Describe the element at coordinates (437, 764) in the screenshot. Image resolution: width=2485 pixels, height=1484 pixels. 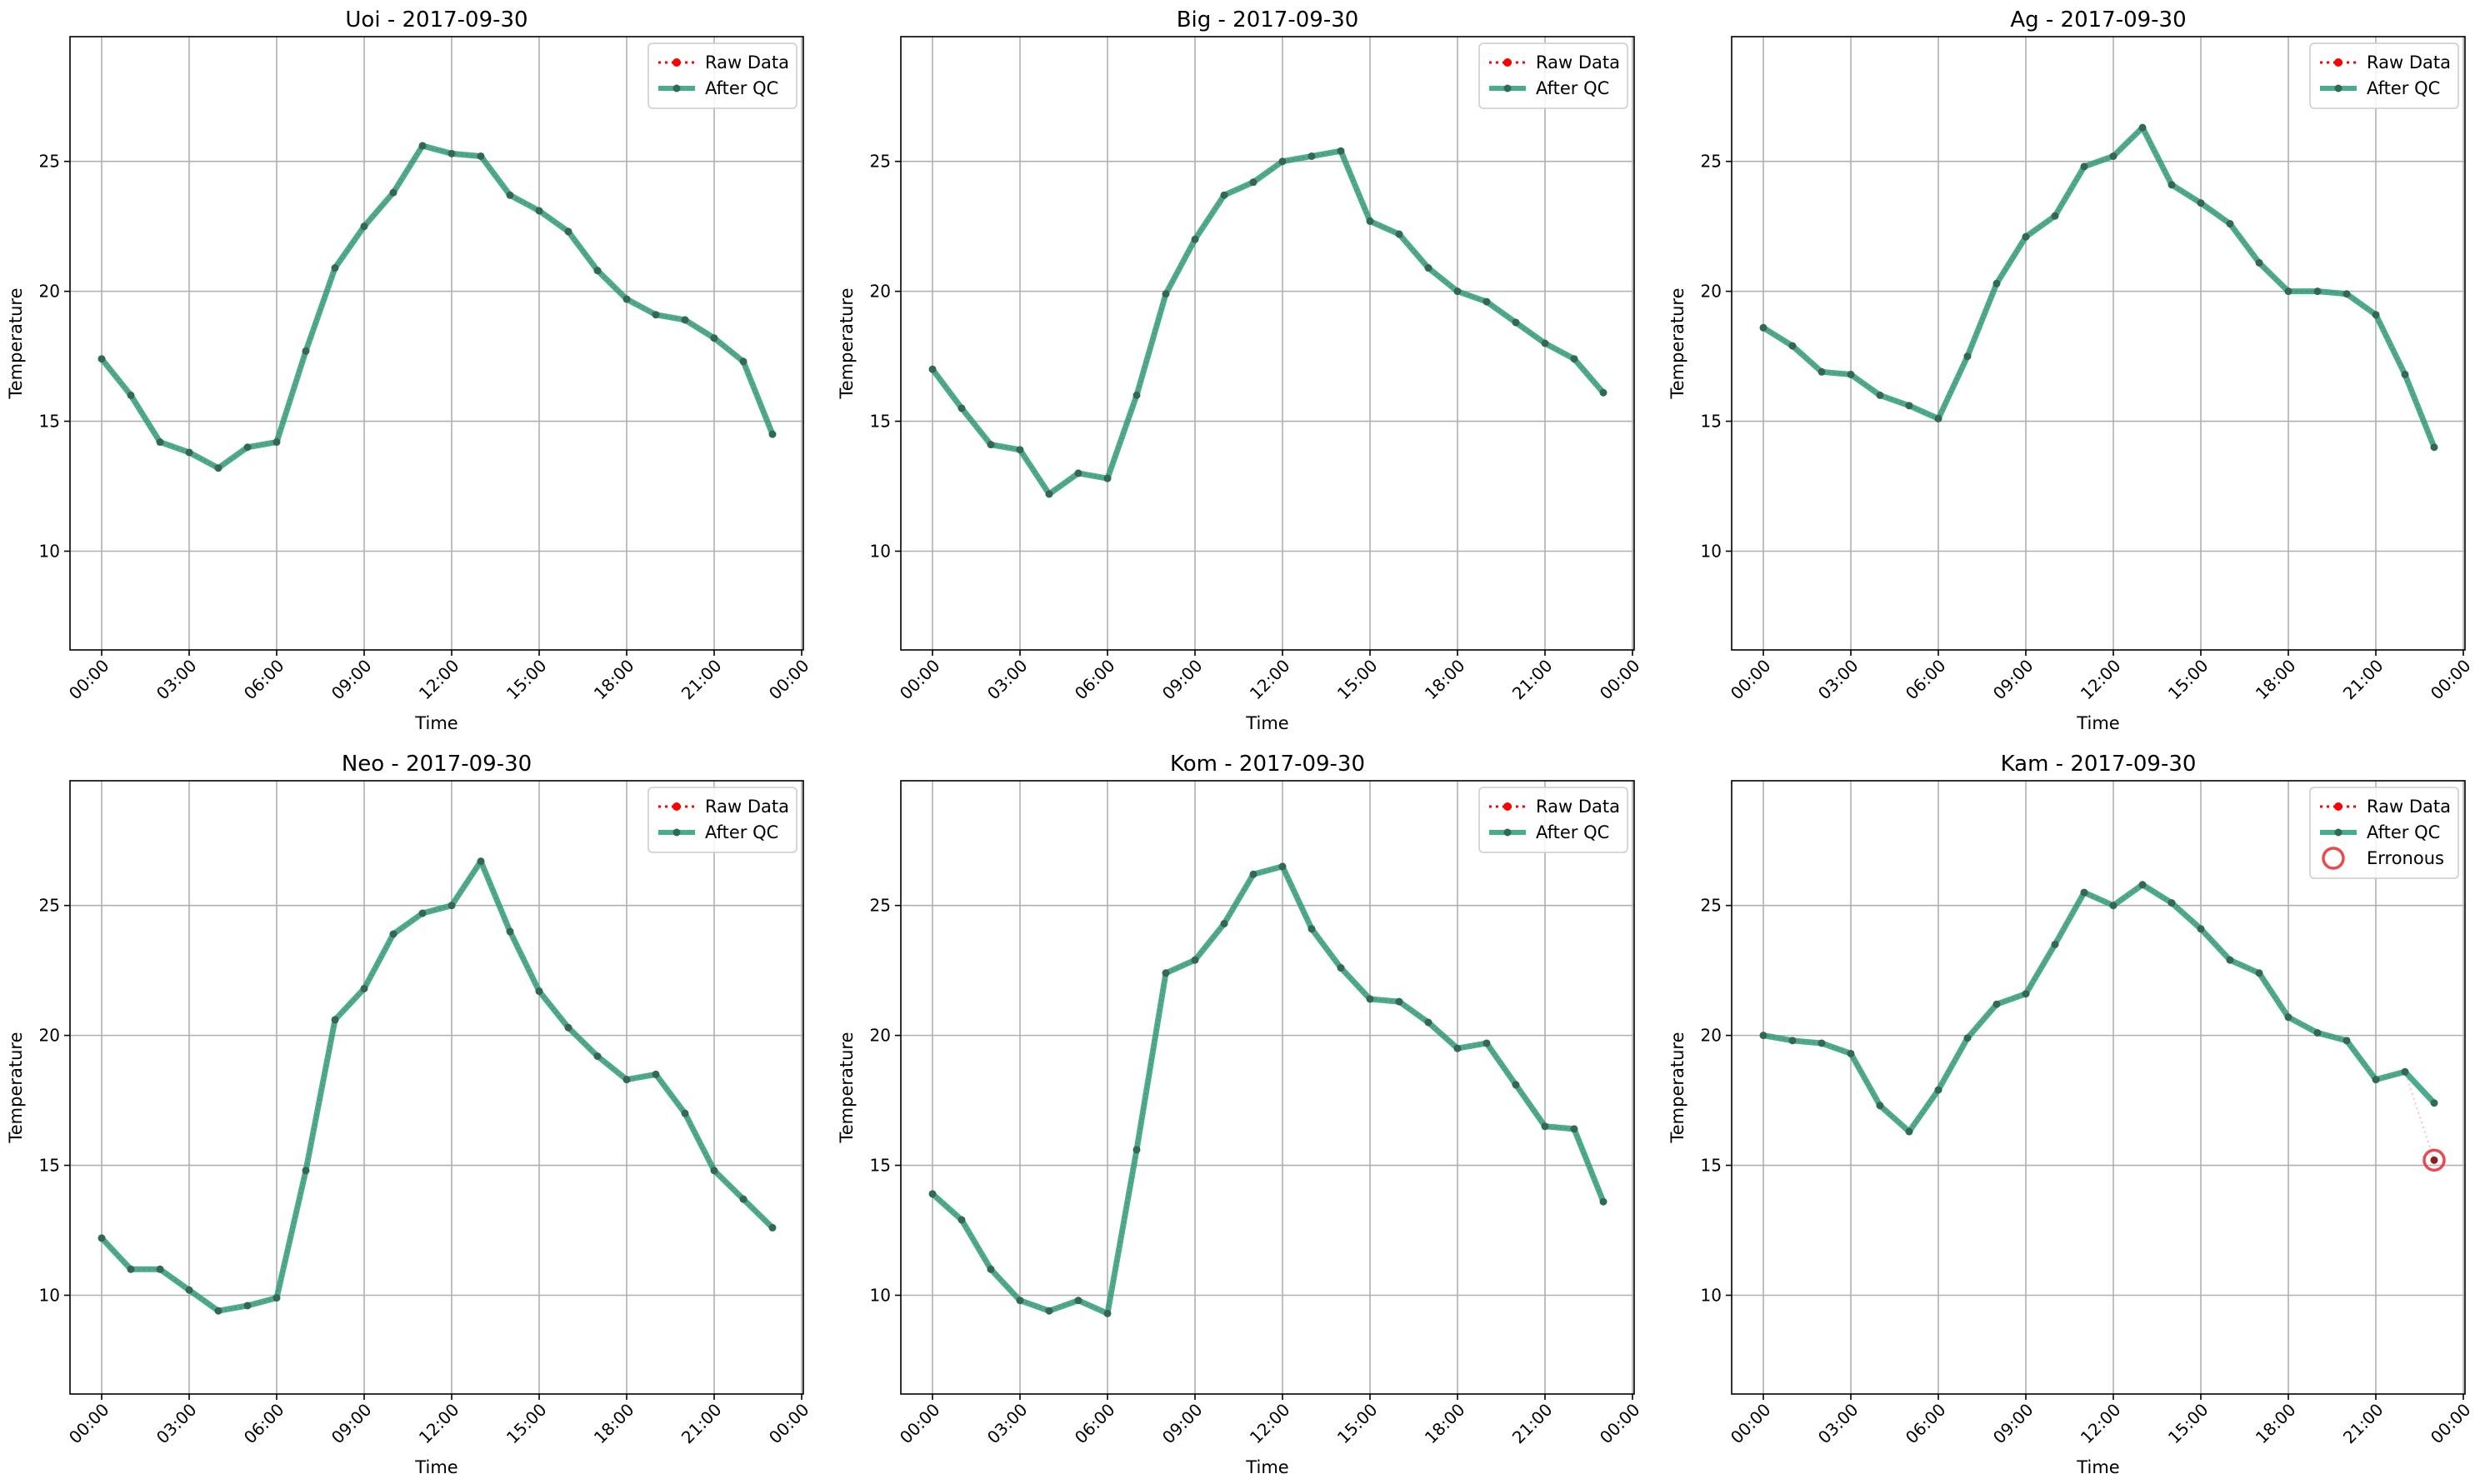
I see `chart-title: Neo - 2017-09-30` at that location.